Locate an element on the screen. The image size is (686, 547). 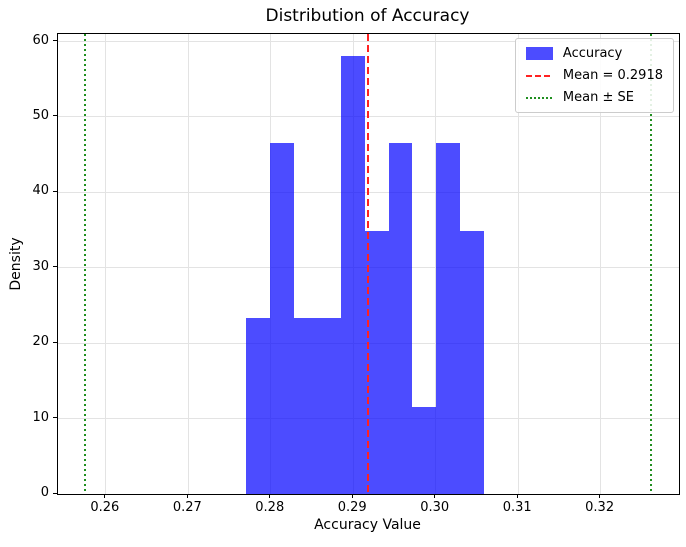
legend-label: Accuracy is located at coordinates (592, 53).